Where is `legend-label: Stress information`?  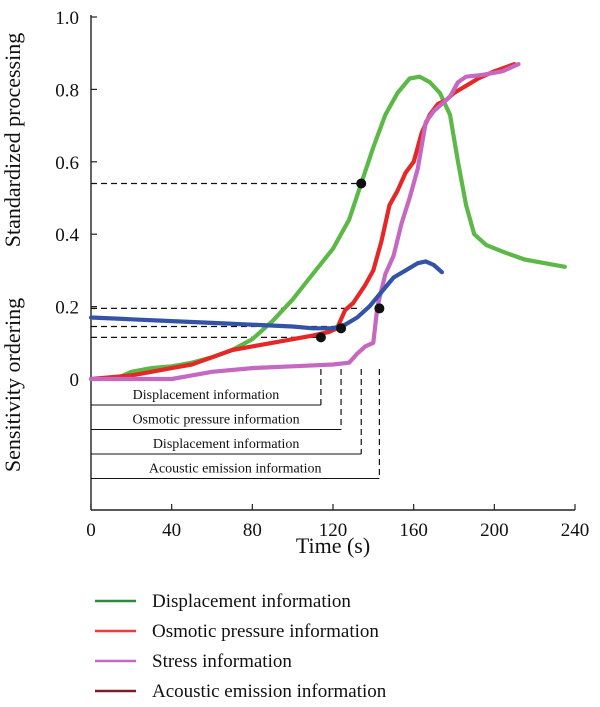
legend-label: Stress information is located at coordinates (222, 661).